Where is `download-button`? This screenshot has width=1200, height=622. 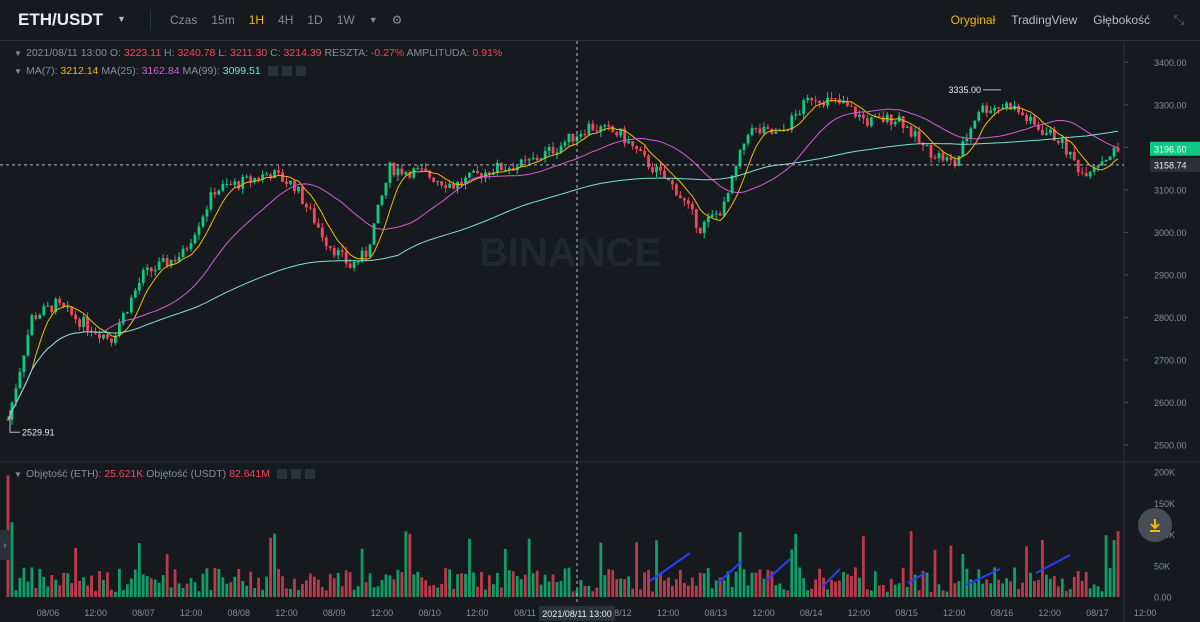 download-button is located at coordinates (1155, 525).